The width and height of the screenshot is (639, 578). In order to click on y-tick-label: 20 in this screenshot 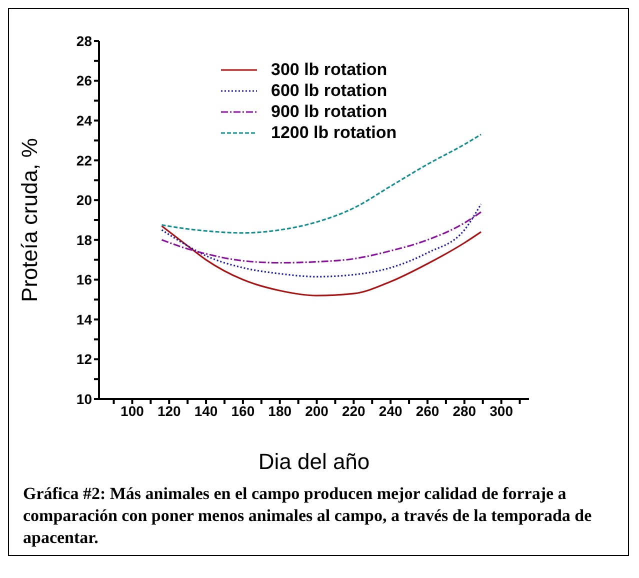, I will do `click(84, 200)`.